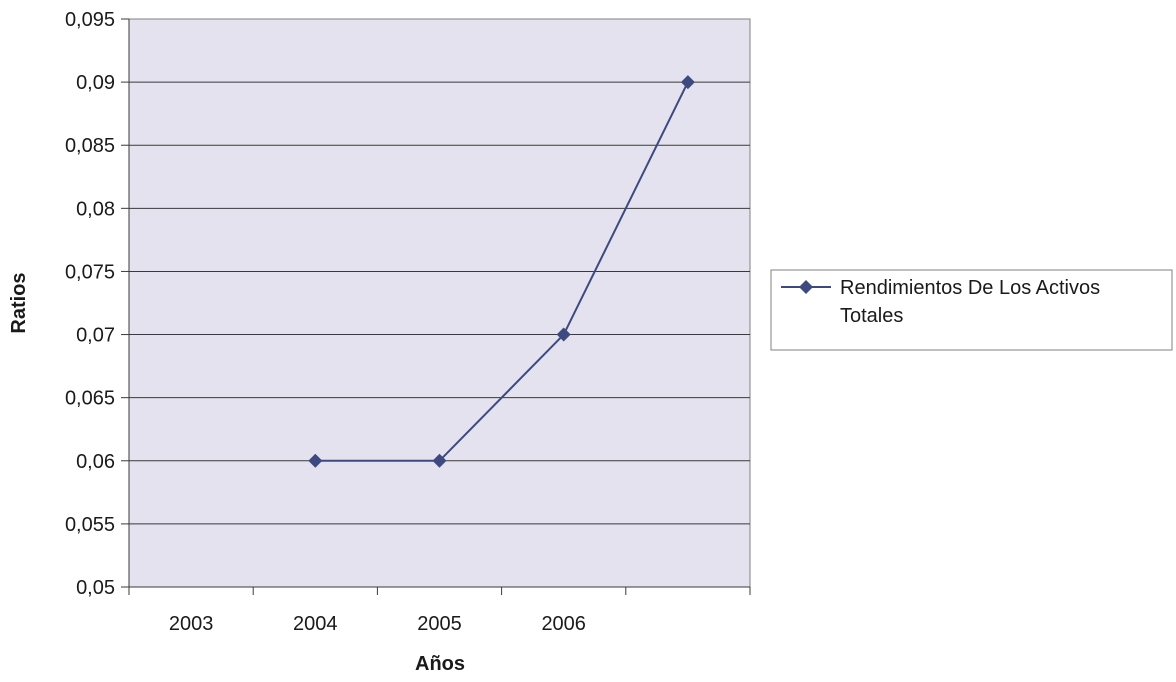 Image resolution: width=1176 pixels, height=682 pixels. Describe the element at coordinates (90, 272) in the screenshot. I see `y-tick-label: 0,075` at that location.